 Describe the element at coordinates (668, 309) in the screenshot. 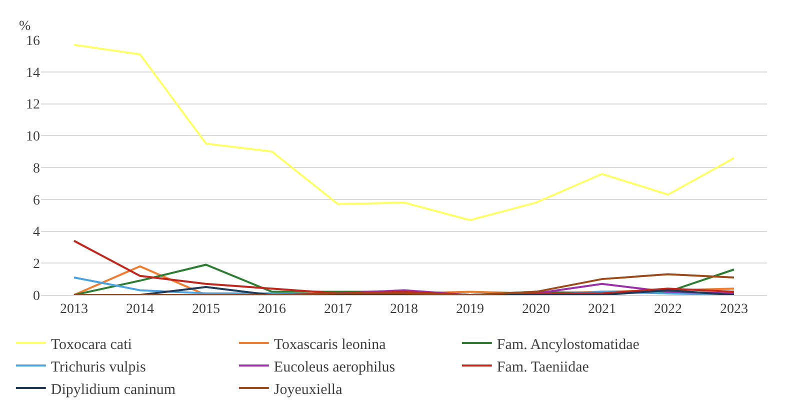

I see `x-tick-label: 2022` at that location.